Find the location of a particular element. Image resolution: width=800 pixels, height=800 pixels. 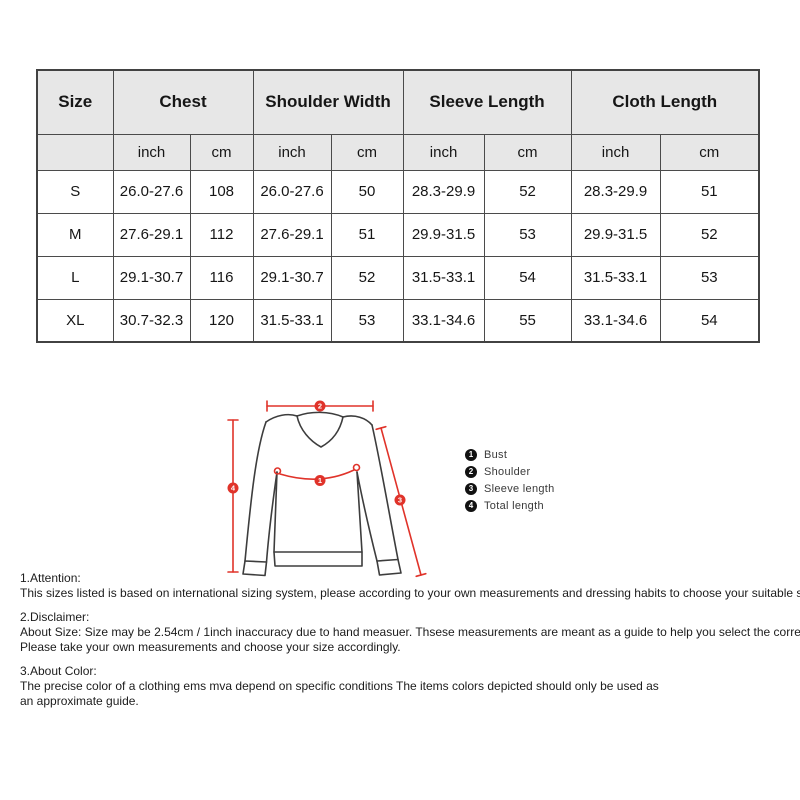

sweater-outline is located at coordinates (322, 494).